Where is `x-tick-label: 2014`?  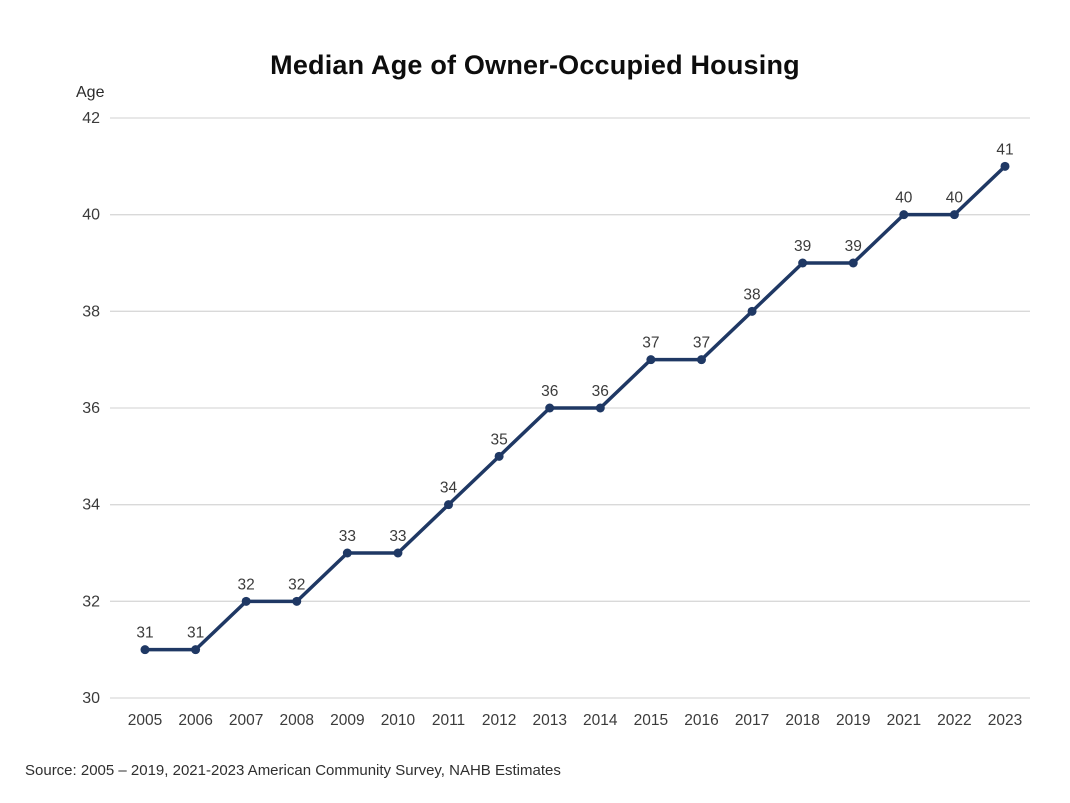
x-tick-label: 2014 is located at coordinates (600, 720).